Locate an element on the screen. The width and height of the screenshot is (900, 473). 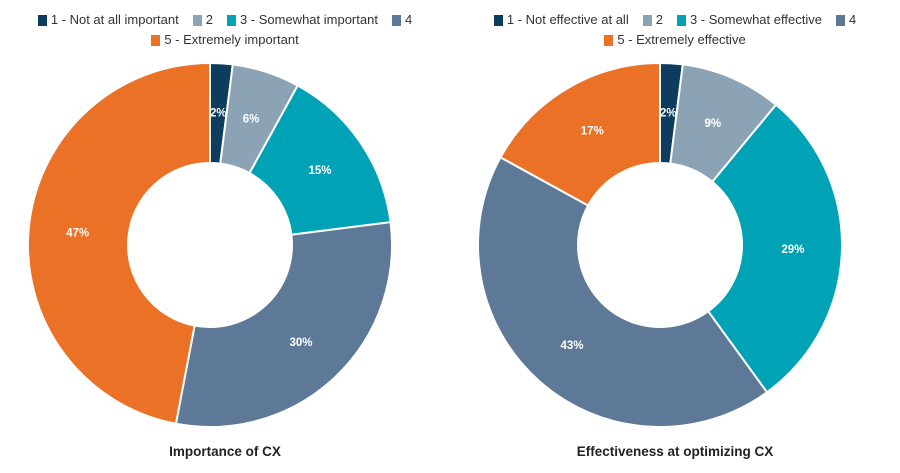
slice-value-label: 29% is located at coordinates (792, 250).